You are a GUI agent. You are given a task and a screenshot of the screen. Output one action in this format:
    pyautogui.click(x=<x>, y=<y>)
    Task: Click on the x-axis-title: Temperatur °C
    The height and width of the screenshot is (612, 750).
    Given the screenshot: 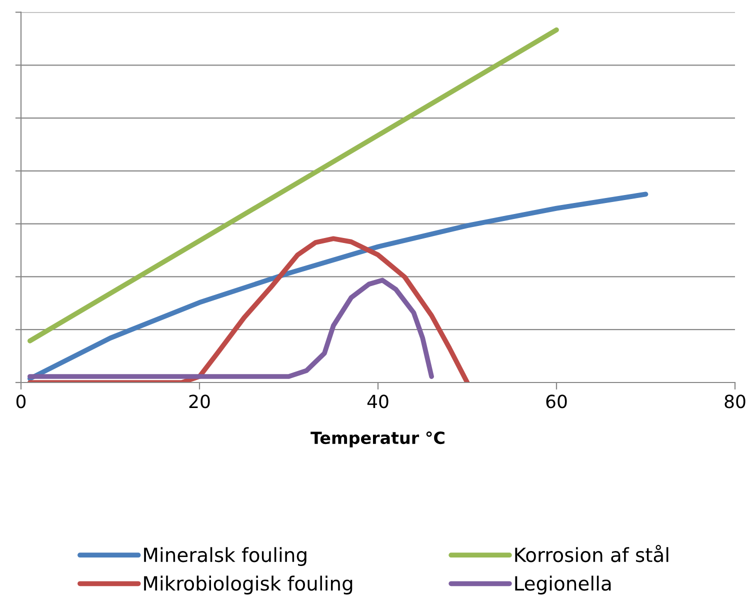 What is the action you would take?
    pyautogui.click(x=377, y=439)
    